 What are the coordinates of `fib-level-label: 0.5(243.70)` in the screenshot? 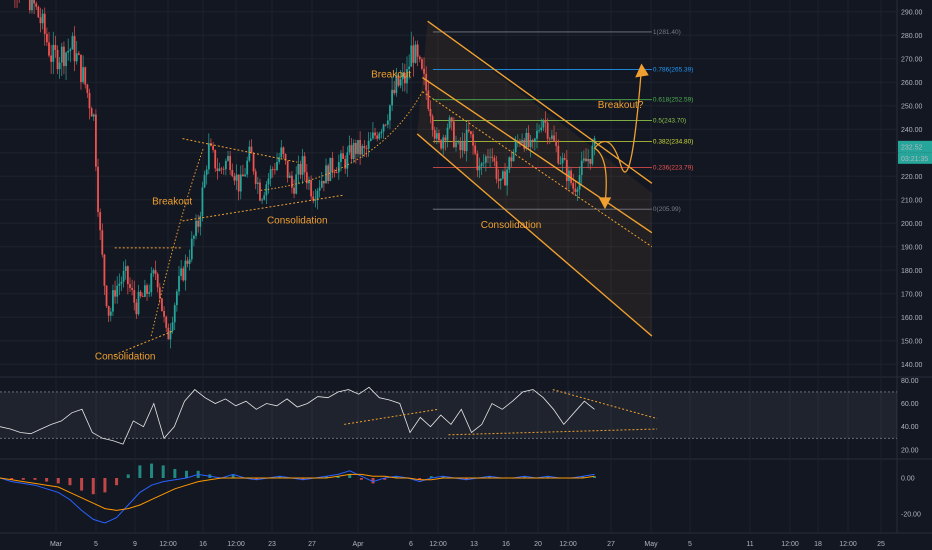 It's located at (669, 121).